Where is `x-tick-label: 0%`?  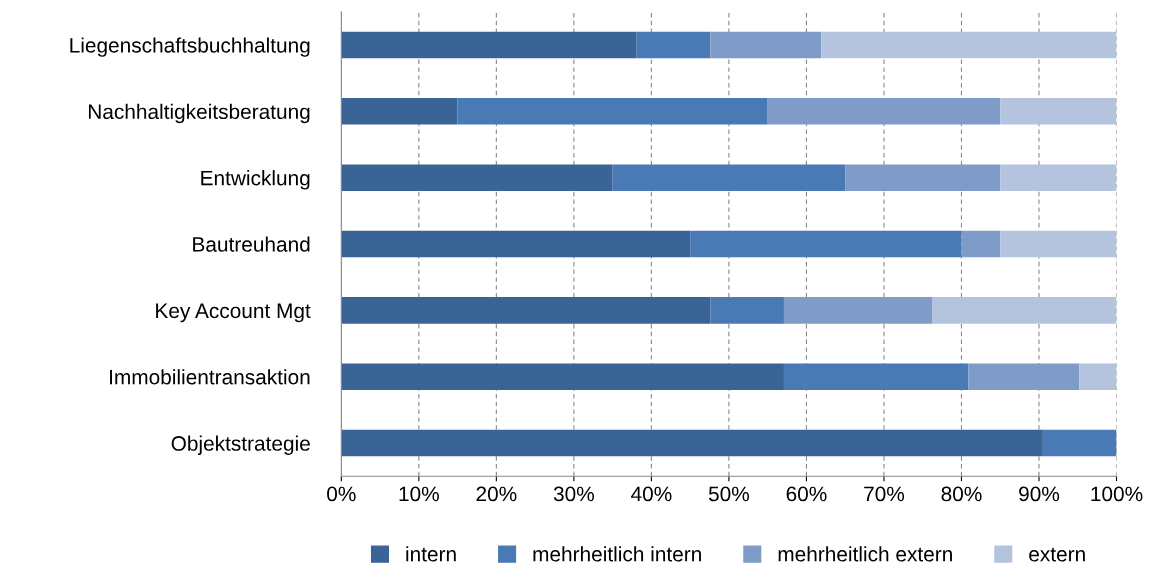
x-tick-label: 0% is located at coordinates (341, 494).